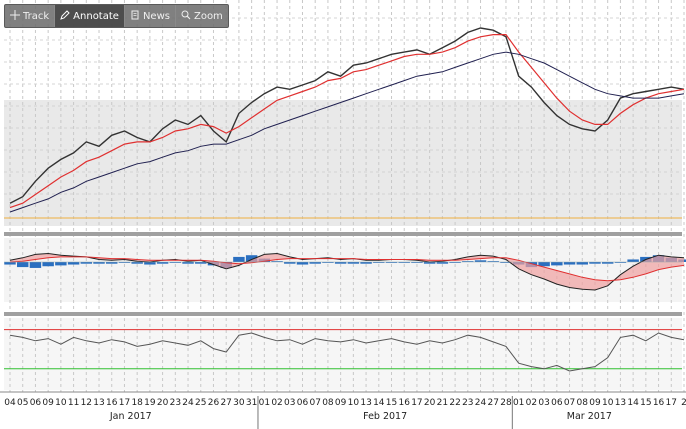 This screenshot has width=686, height=429. Describe the element at coordinates (314, 403) in the screenshot. I see `x-tick-label-24: 07` at that location.